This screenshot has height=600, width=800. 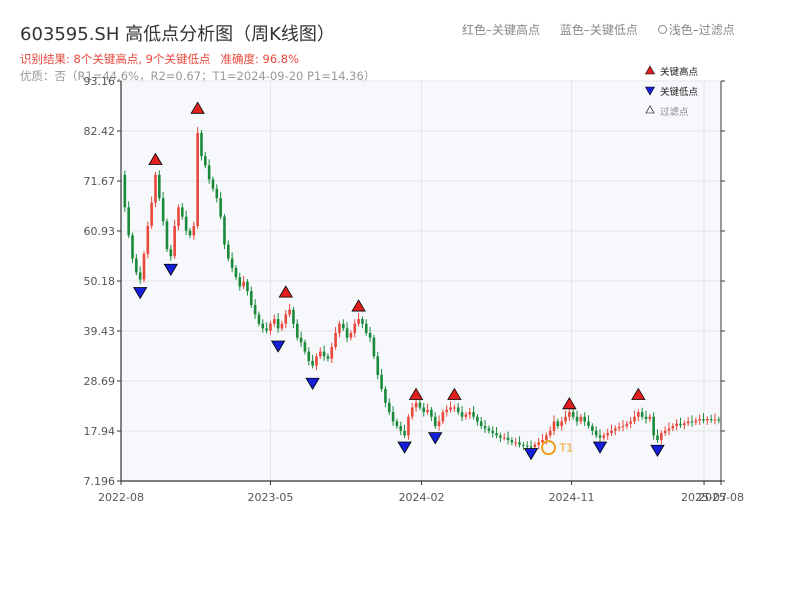 What do you see at coordinates (100, 131) in the screenshot?
I see `y-tick-label: 82.42` at bounding box center [100, 131].